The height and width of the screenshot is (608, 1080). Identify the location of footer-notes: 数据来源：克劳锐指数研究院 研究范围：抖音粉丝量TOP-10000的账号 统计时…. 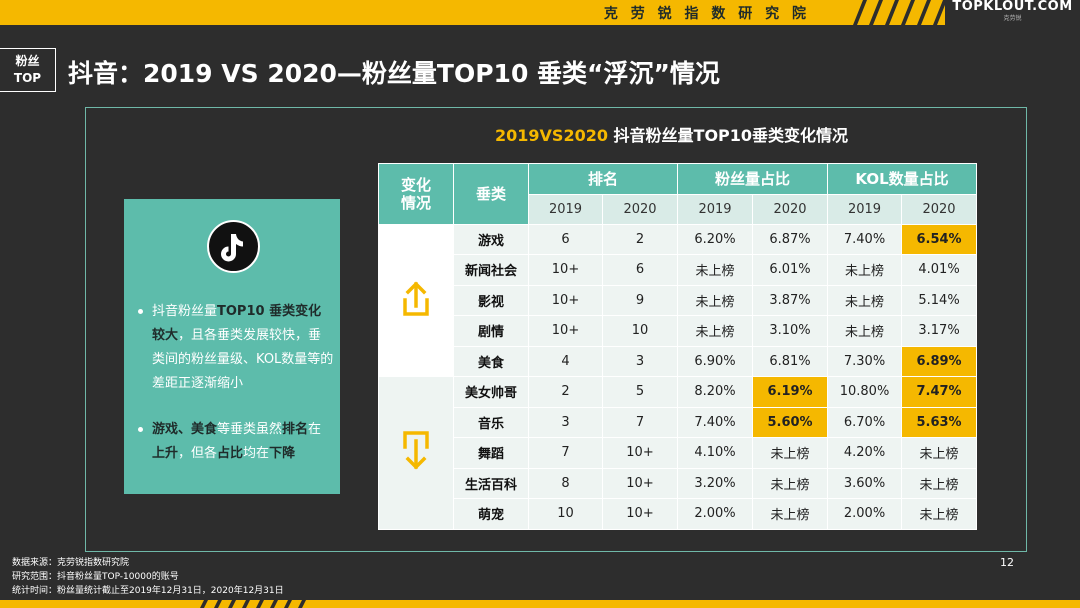
(148, 577).